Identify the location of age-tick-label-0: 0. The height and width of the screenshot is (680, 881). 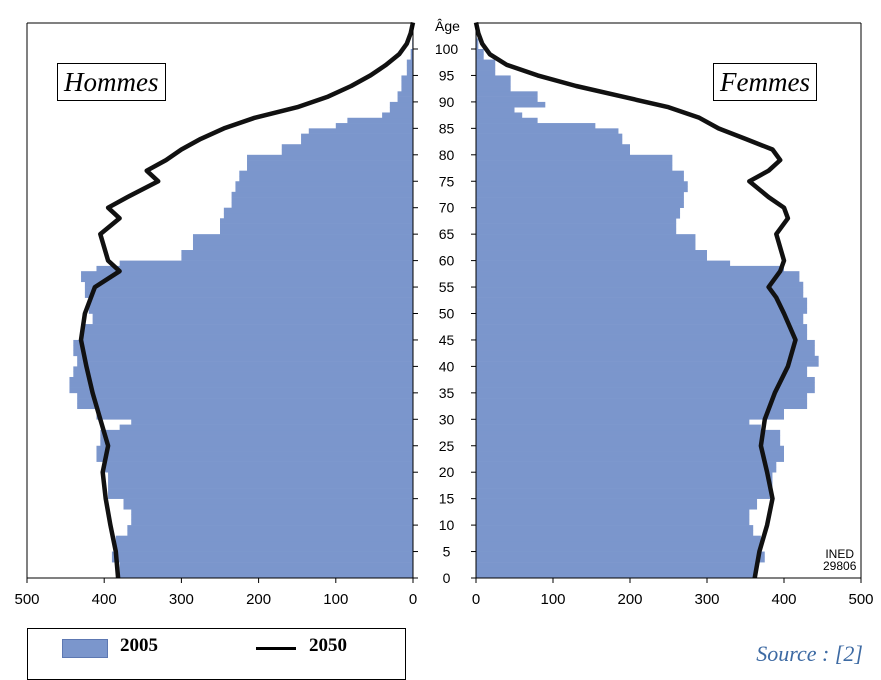
(447, 578).